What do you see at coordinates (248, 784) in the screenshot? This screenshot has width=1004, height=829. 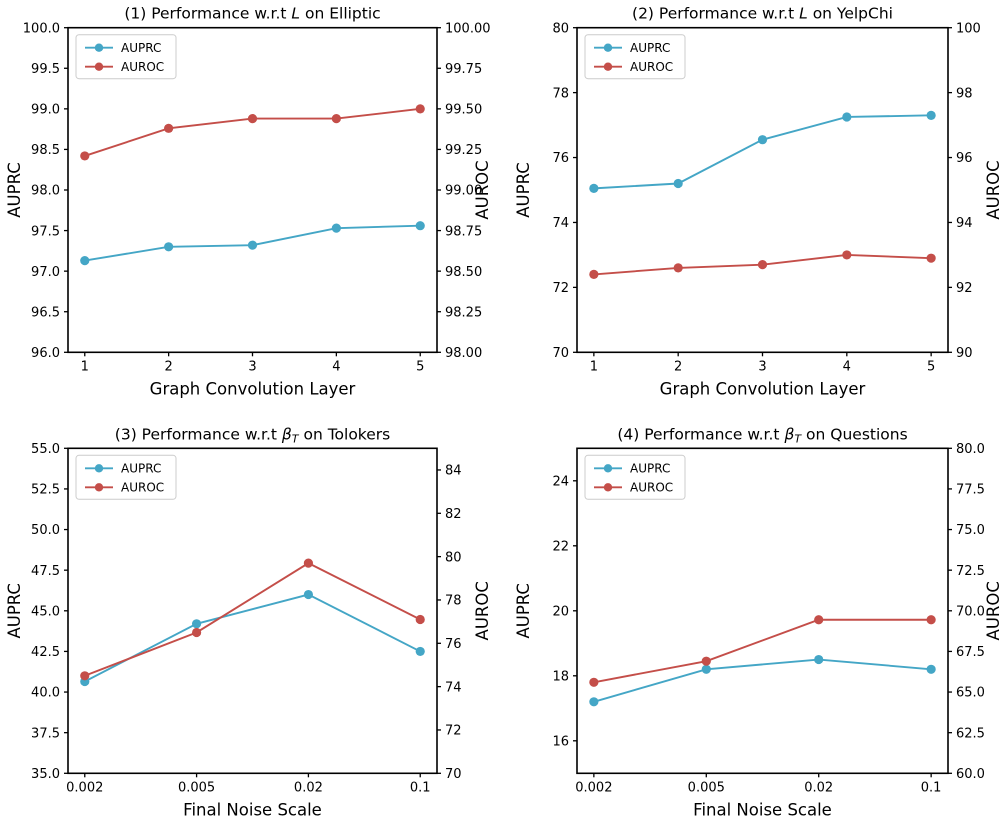 I see `x-axis: 0.002 0.005 0.02 0.1` at bounding box center [248, 784].